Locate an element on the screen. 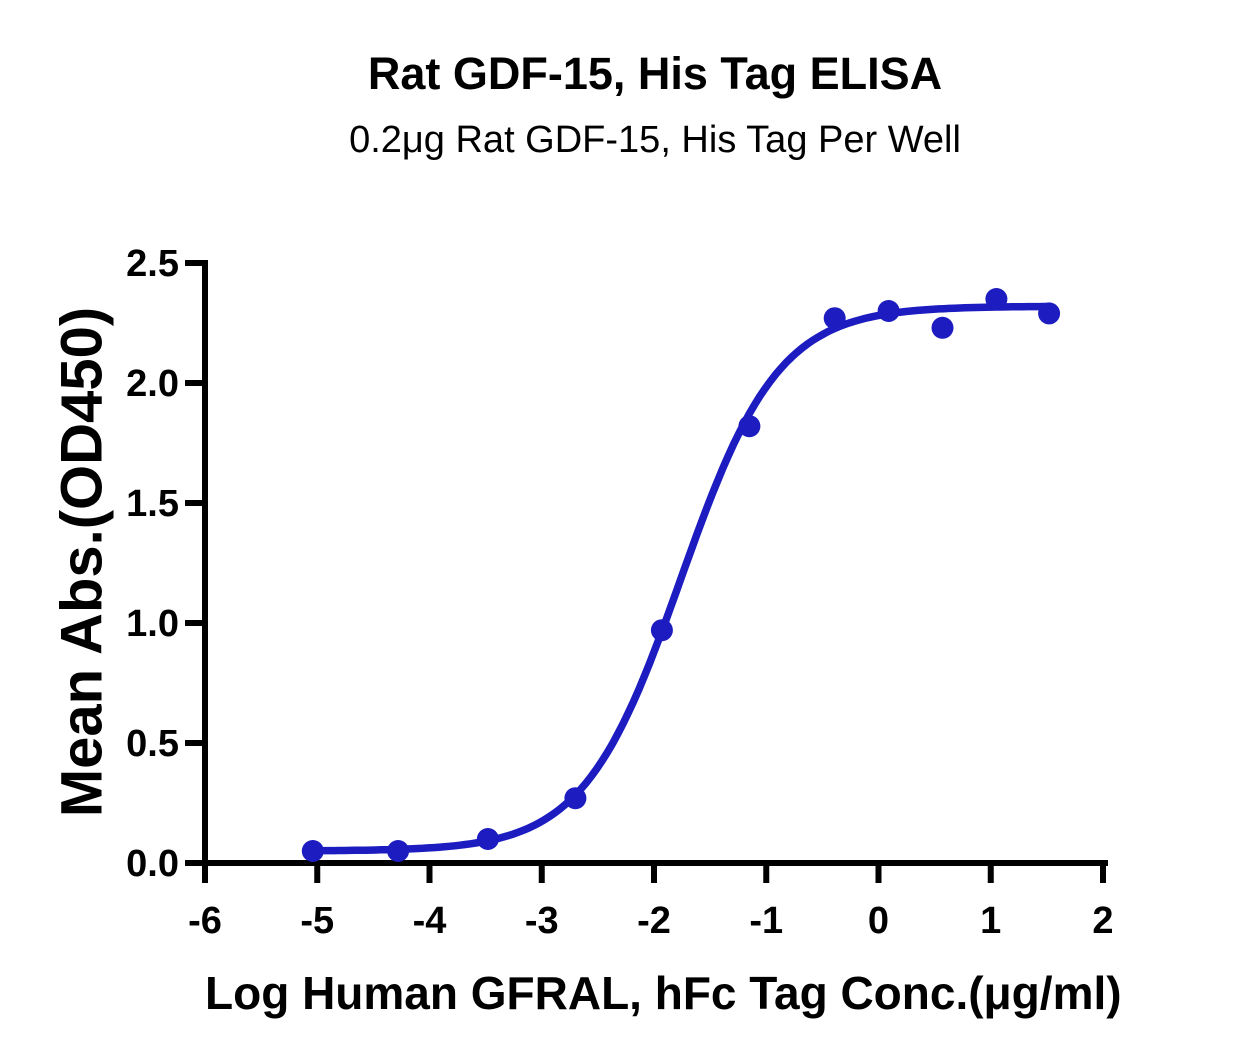 The image size is (1235, 1064). chart-title: Rat GDF-15, His Tag ELISA is located at coordinates (655, 73).